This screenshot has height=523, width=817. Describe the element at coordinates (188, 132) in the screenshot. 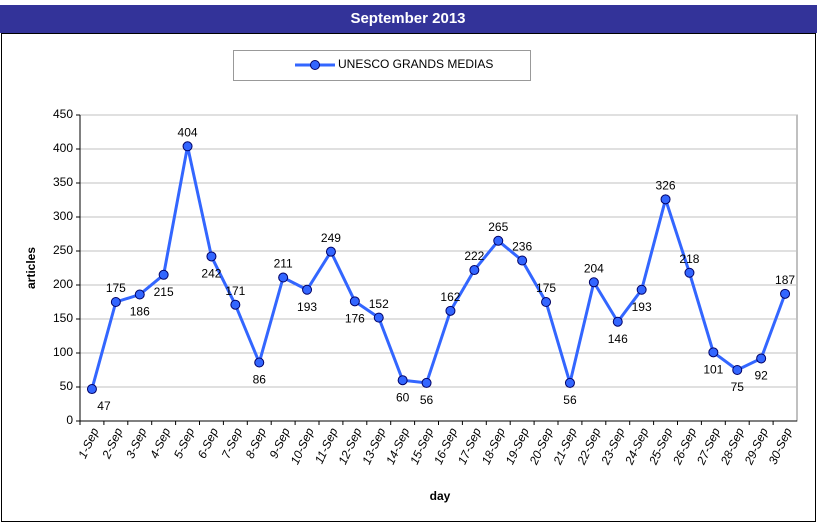

I see `data-label: 404` at that location.